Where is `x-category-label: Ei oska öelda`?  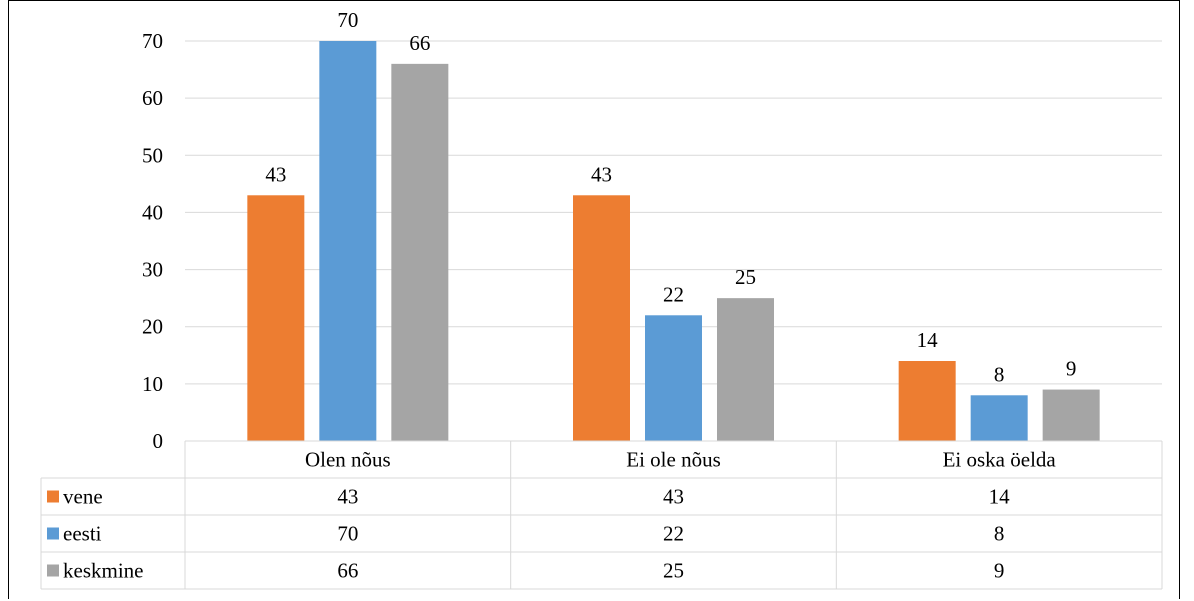 x-category-label: Ei oska öelda is located at coordinates (1000, 460).